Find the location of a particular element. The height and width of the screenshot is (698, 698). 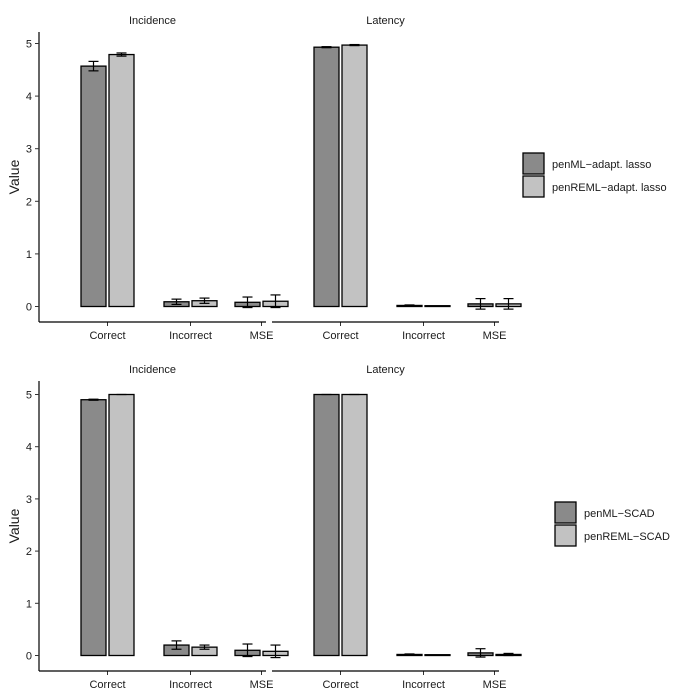

legend: penML−SCAD penREML−SCAD is located at coordinates (612, 524).